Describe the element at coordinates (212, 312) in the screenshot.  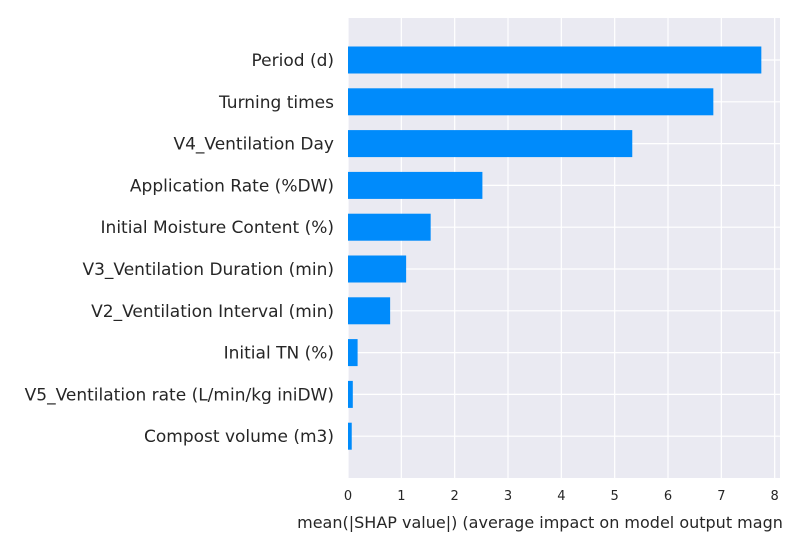
I see `category-label: V2_Ventilation Interval (min)` at that location.